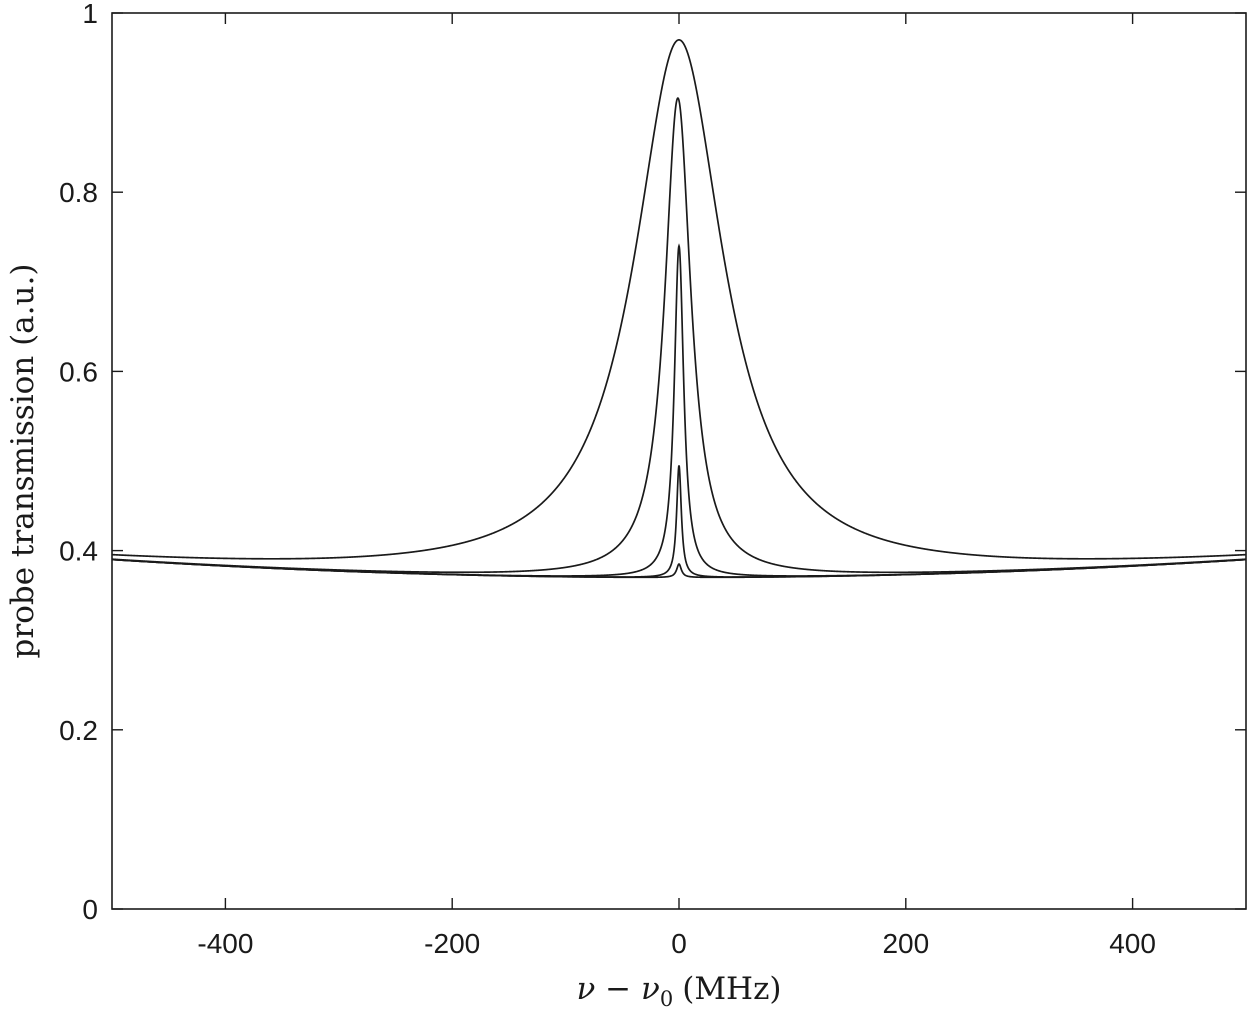 This screenshot has width=1249, height=1009. I want to click on x-axis-title: ν − ν0 (MHz), so click(678, 990).